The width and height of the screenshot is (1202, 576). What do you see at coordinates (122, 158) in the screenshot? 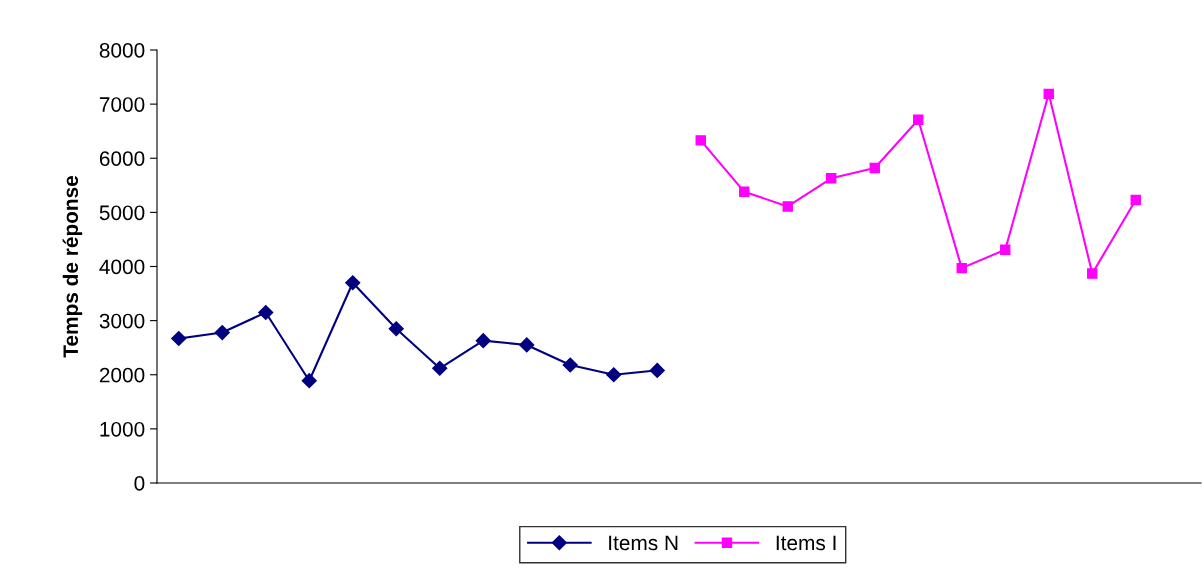
I see `y-tick-label: 6000` at bounding box center [122, 158].